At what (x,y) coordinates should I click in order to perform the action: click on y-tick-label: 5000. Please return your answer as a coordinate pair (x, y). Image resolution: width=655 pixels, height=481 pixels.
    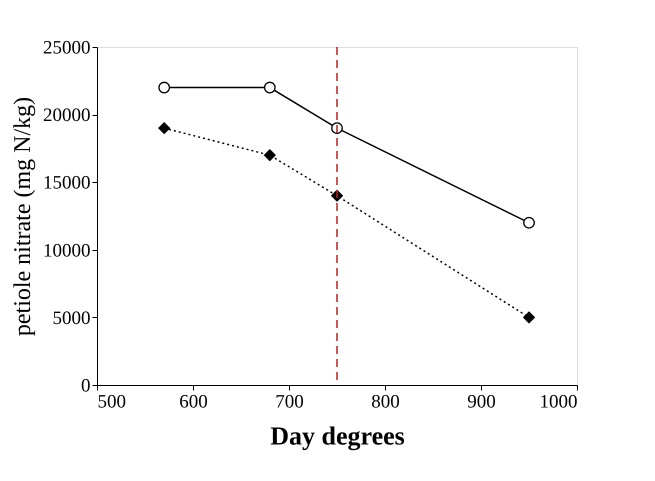
    Looking at the image, I should click on (71, 318).